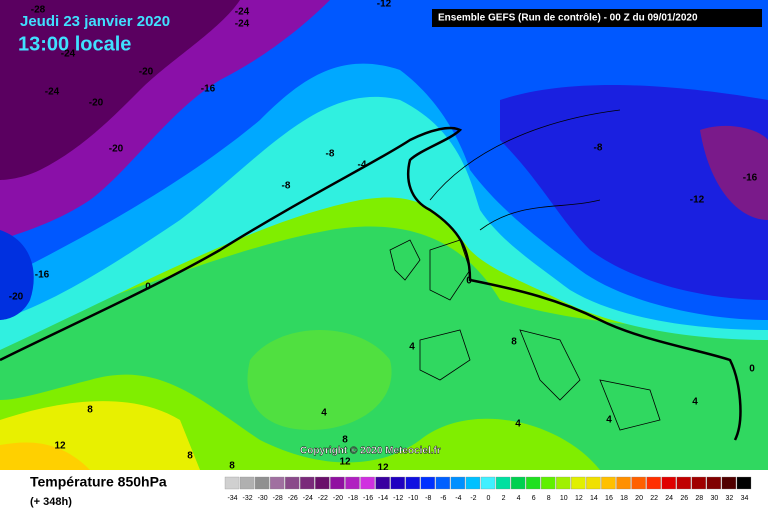 Image resolution: width=768 pixels, height=512 pixels. I want to click on scale-label: -6, so click(443, 498).